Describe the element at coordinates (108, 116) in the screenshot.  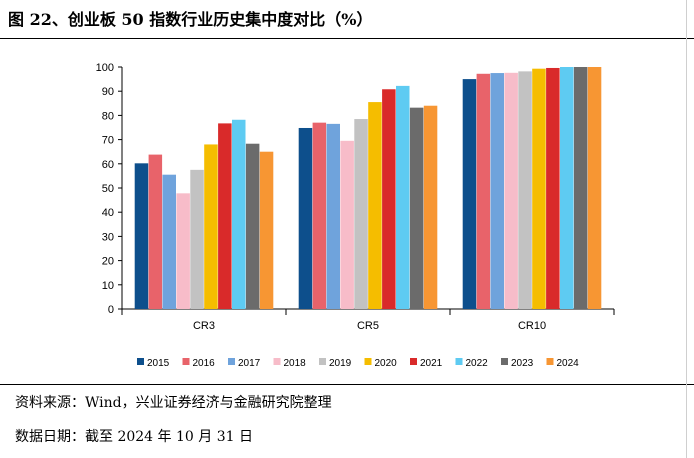
I see `y-tick-label: 80` at that location.